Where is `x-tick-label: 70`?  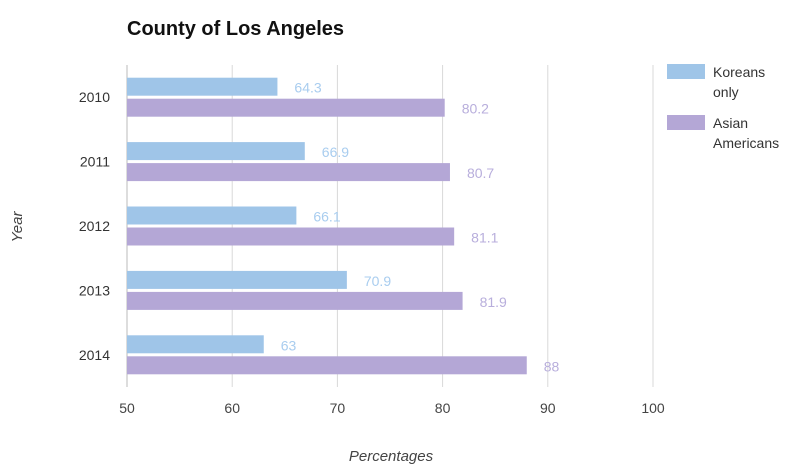 x-tick-label: 70 is located at coordinates (338, 408).